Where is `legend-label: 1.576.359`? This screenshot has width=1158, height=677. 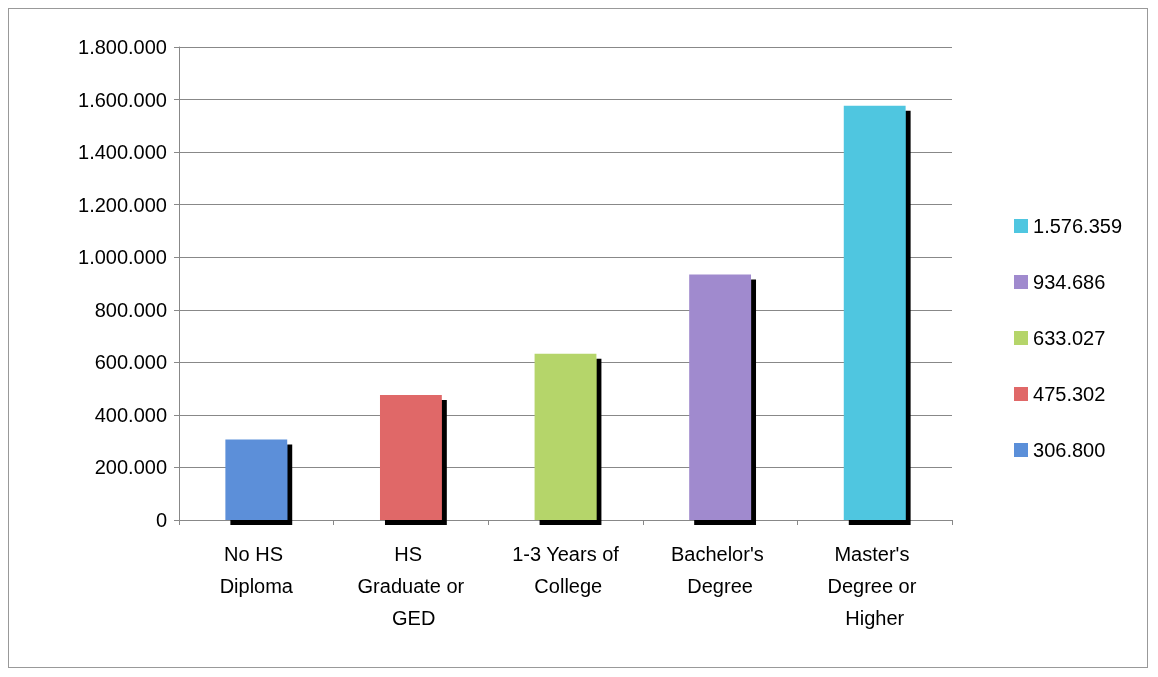 legend-label: 1.576.359 is located at coordinates (1078, 226).